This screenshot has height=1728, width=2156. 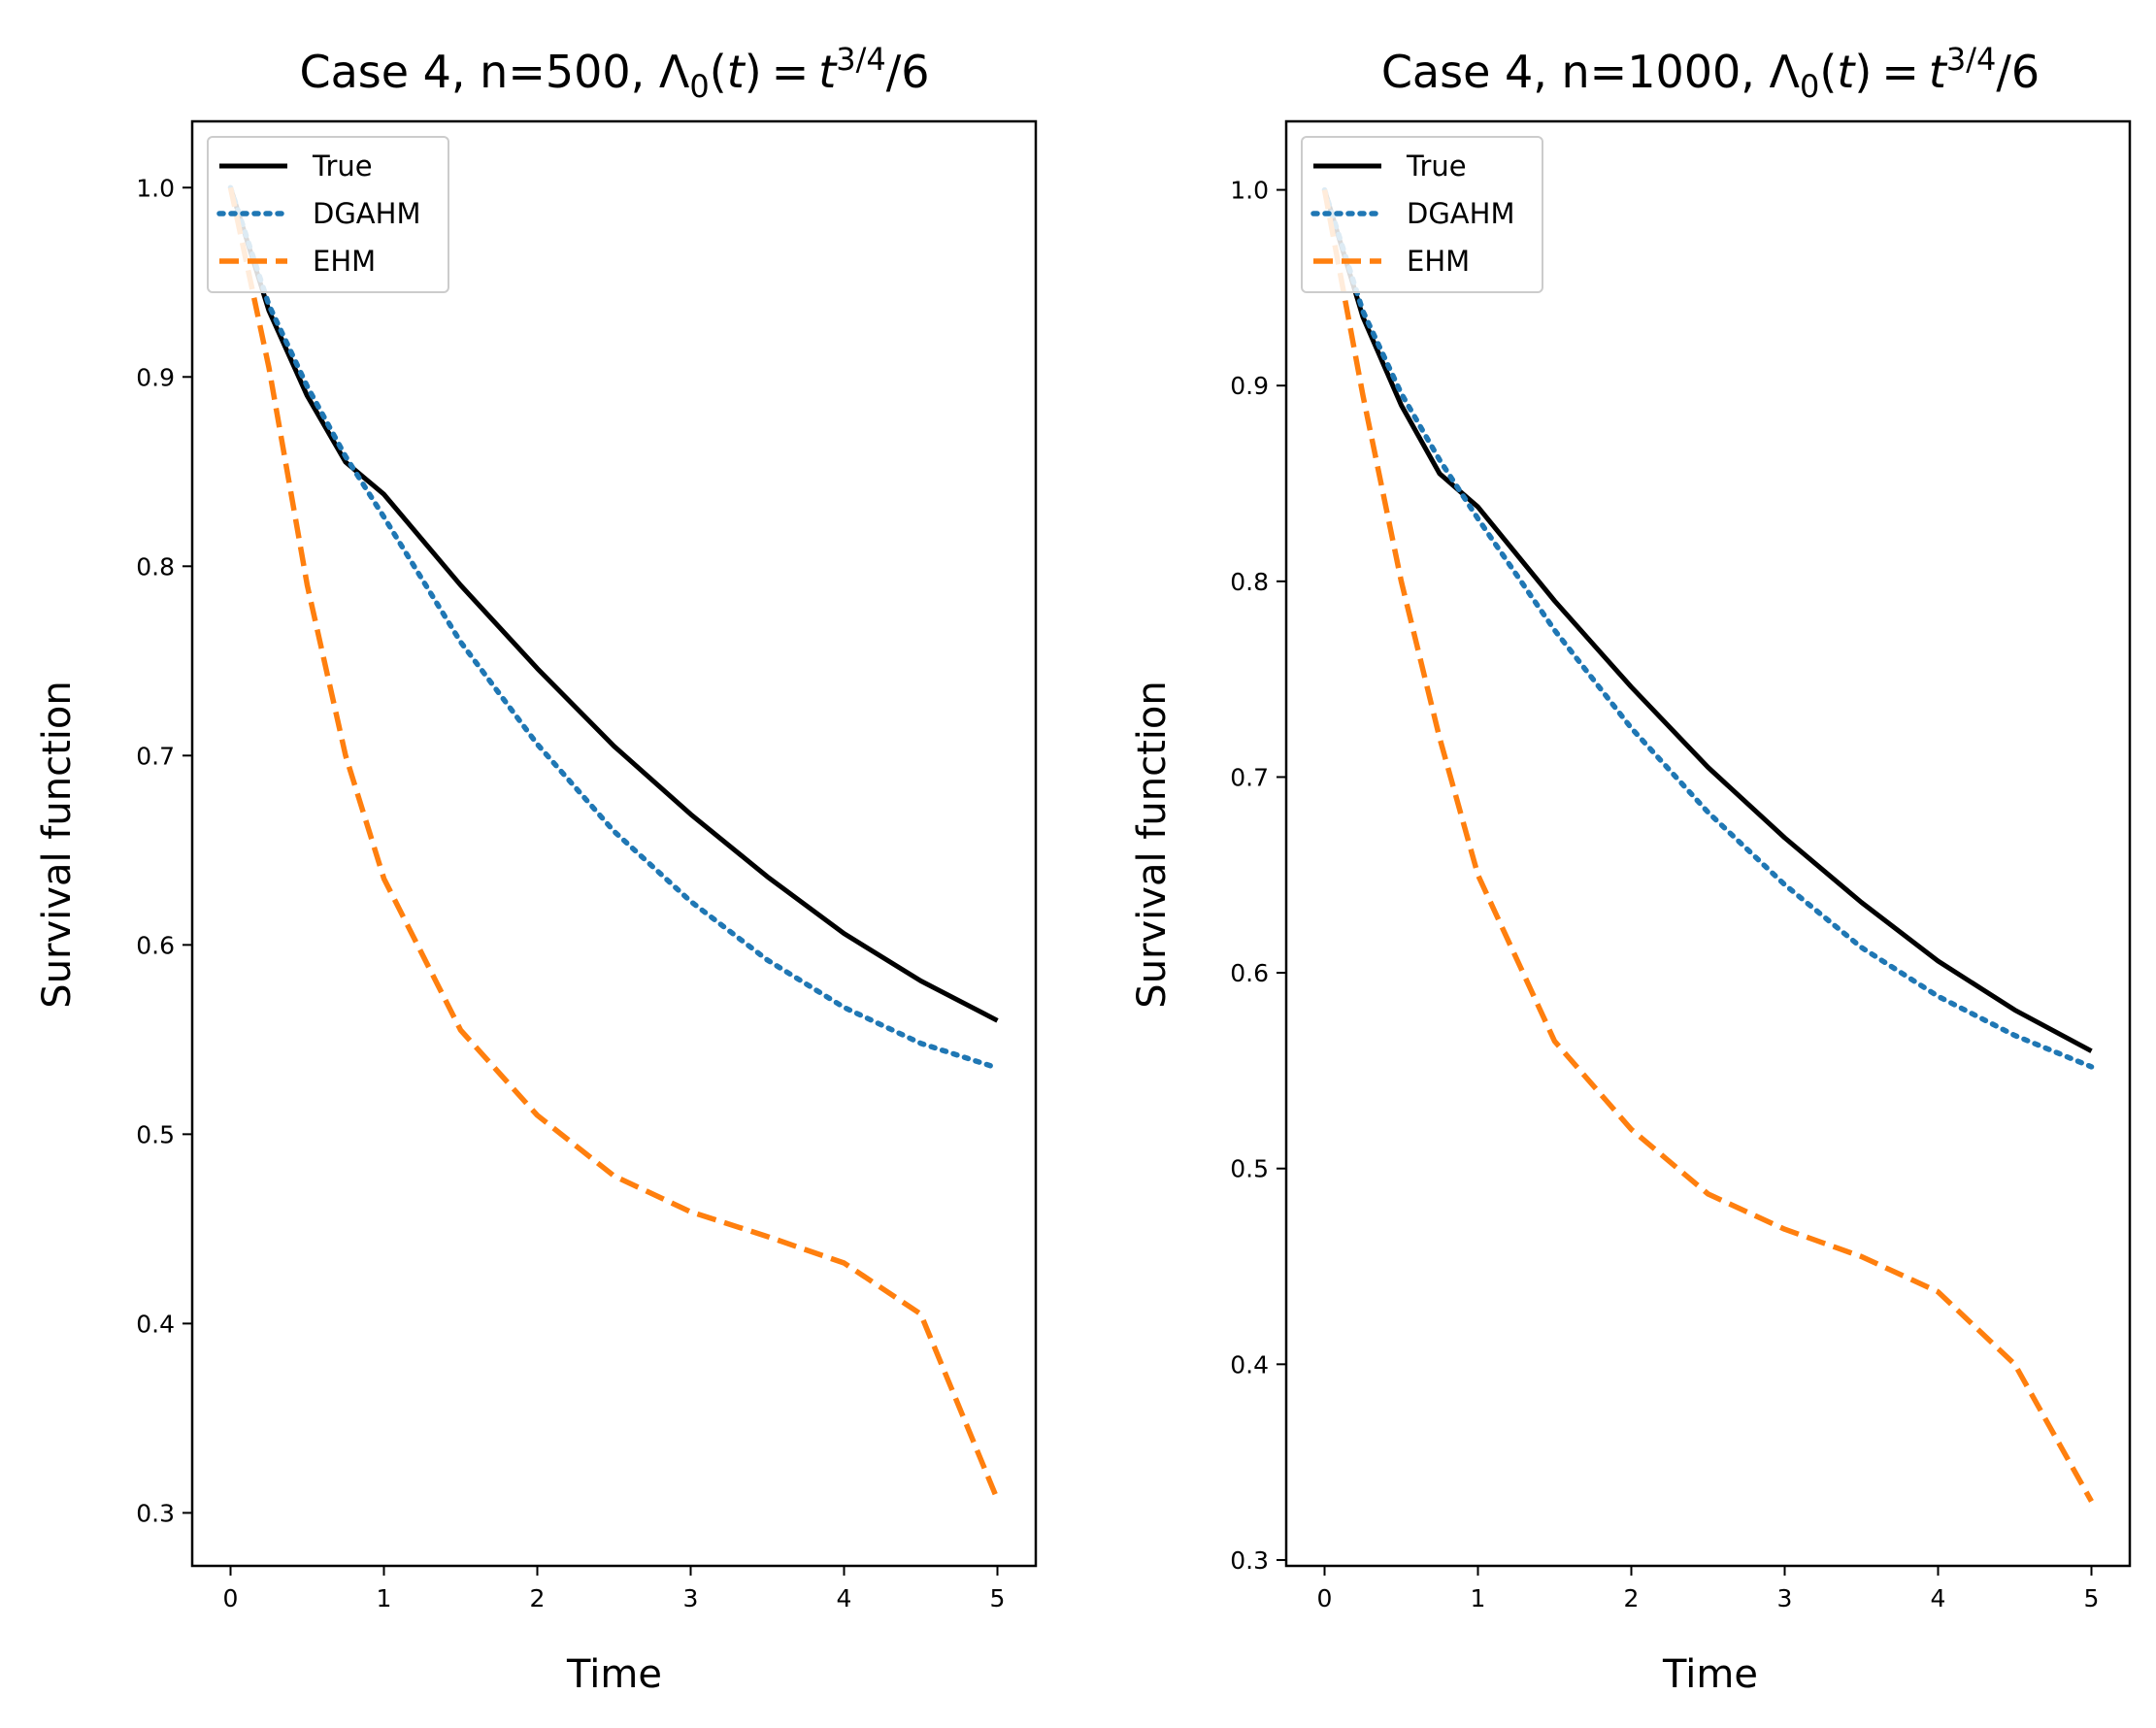 I want to click on chart-title: Case 4, n=500, Λ0(t) = t3/4/6, so click(x=614, y=73).